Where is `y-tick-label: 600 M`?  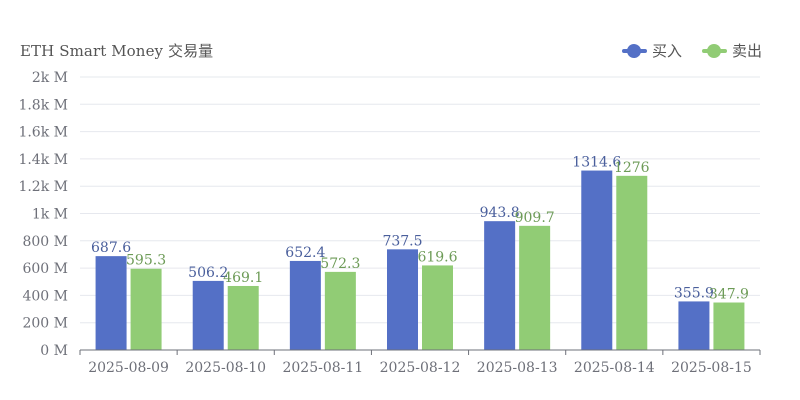
y-tick-label: 600 M is located at coordinates (45, 269).